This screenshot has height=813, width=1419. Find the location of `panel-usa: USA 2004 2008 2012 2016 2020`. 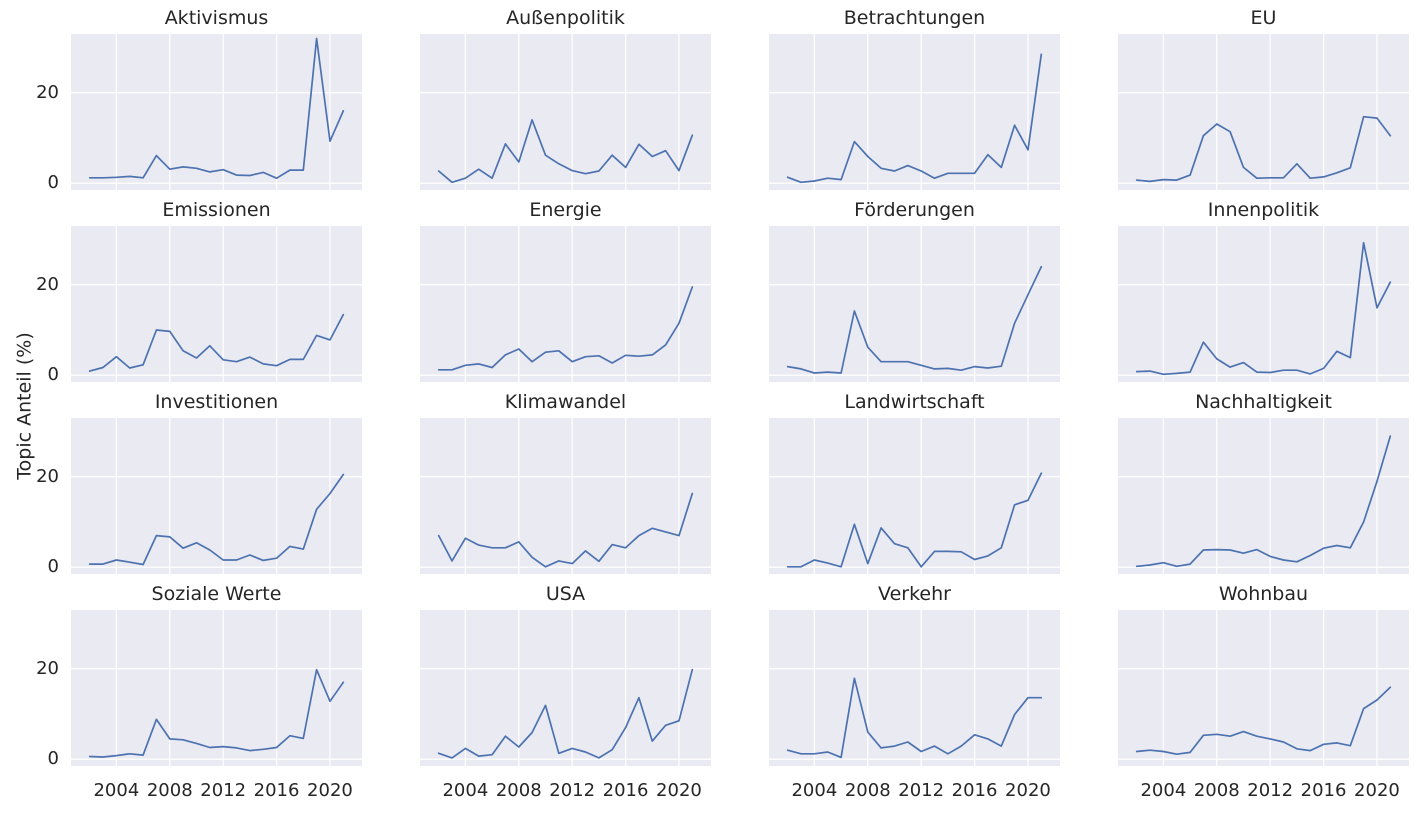

panel-usa: USA 2004 2008 2012 2016 2020 is located at coordinates (565, 692).